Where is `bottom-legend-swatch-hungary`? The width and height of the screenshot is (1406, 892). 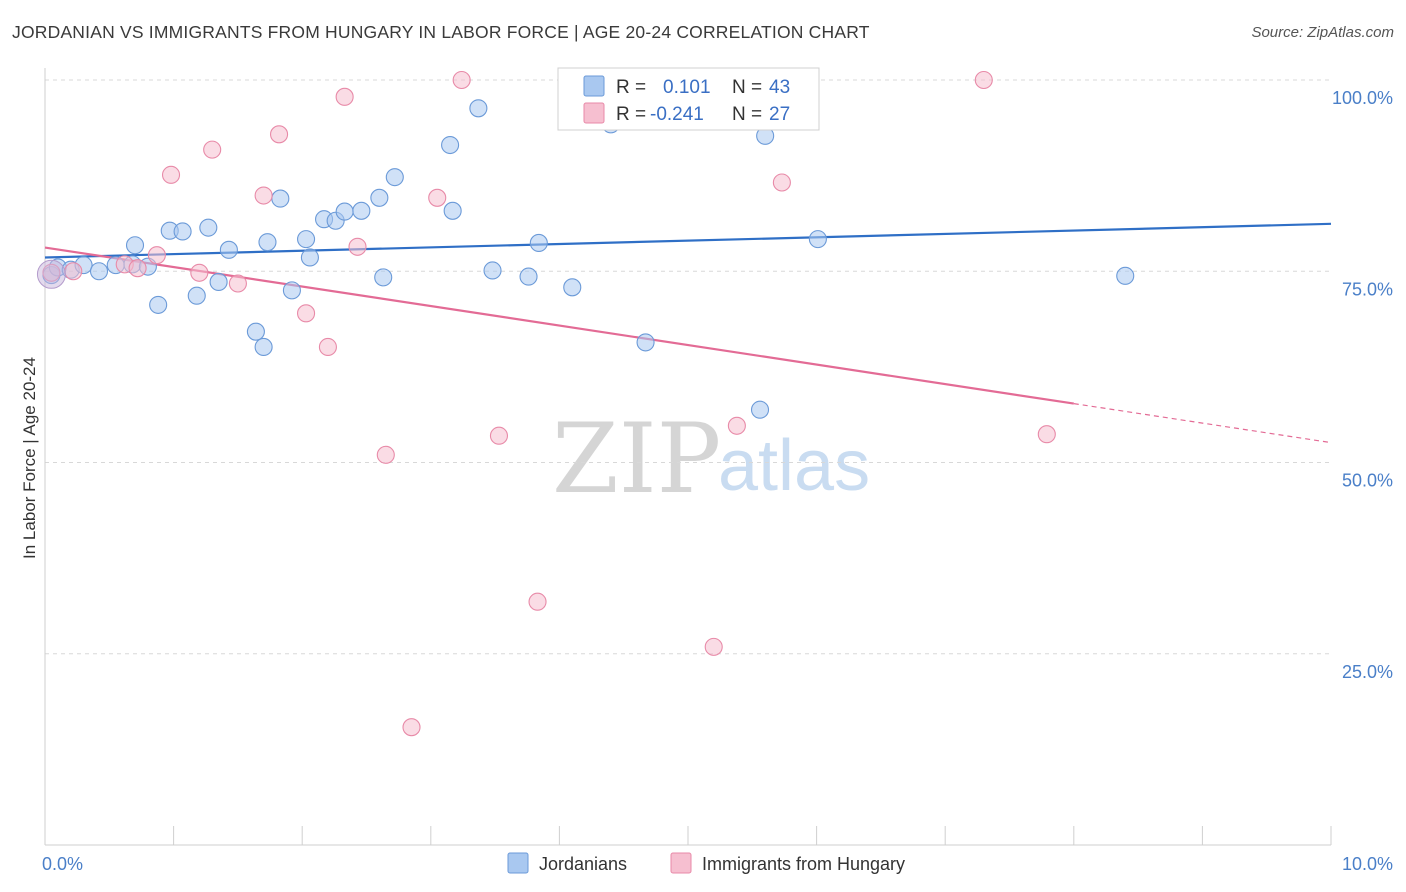 bottom-legend-swatch-hungary is located at coordinates (681, 863).